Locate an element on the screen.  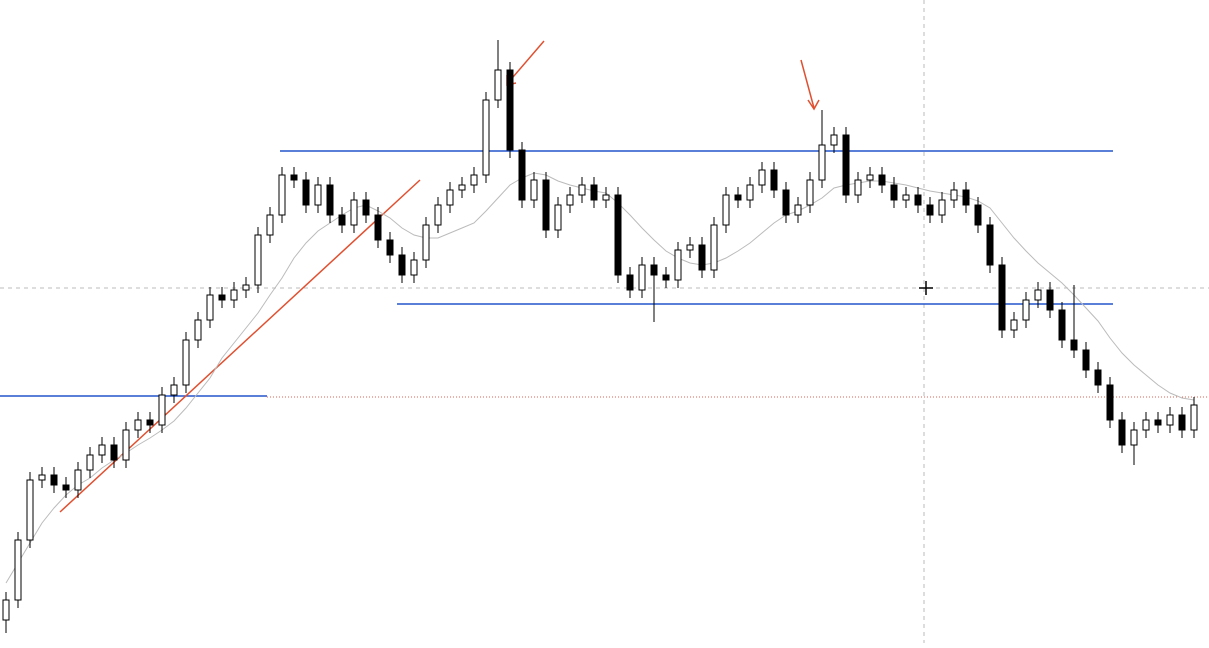
arrows is located at coordinates (663, 75).